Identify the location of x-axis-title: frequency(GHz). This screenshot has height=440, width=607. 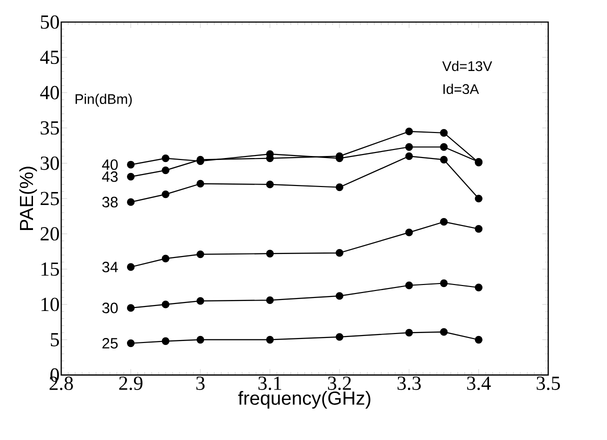
(304, 399).